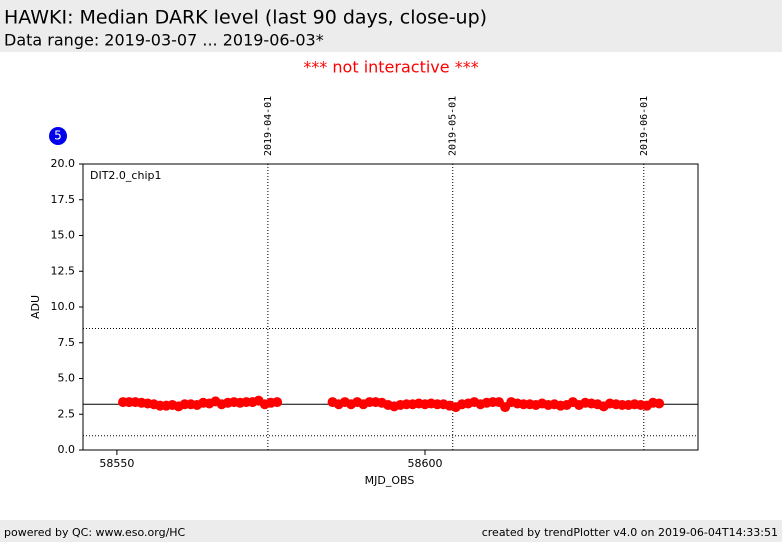 Image resolution: width=782 pixels, height=542 pixels. Describe the element at coordinates (95, 532) in the screenshot. I see `footer-left: powered by QC: www.eso.org/HC` at that location.